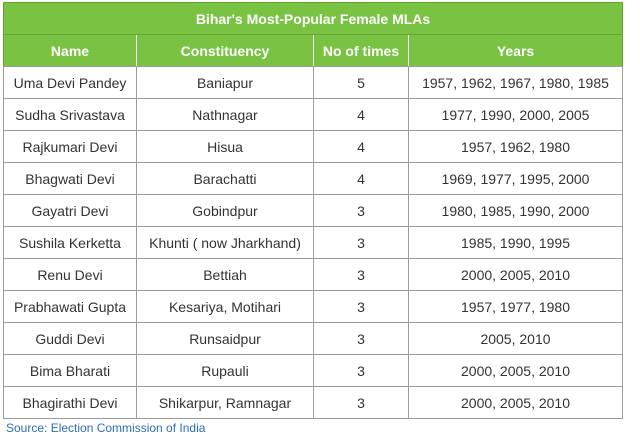  I want to click on cell-constituency: Hisua, so click(225, 146).